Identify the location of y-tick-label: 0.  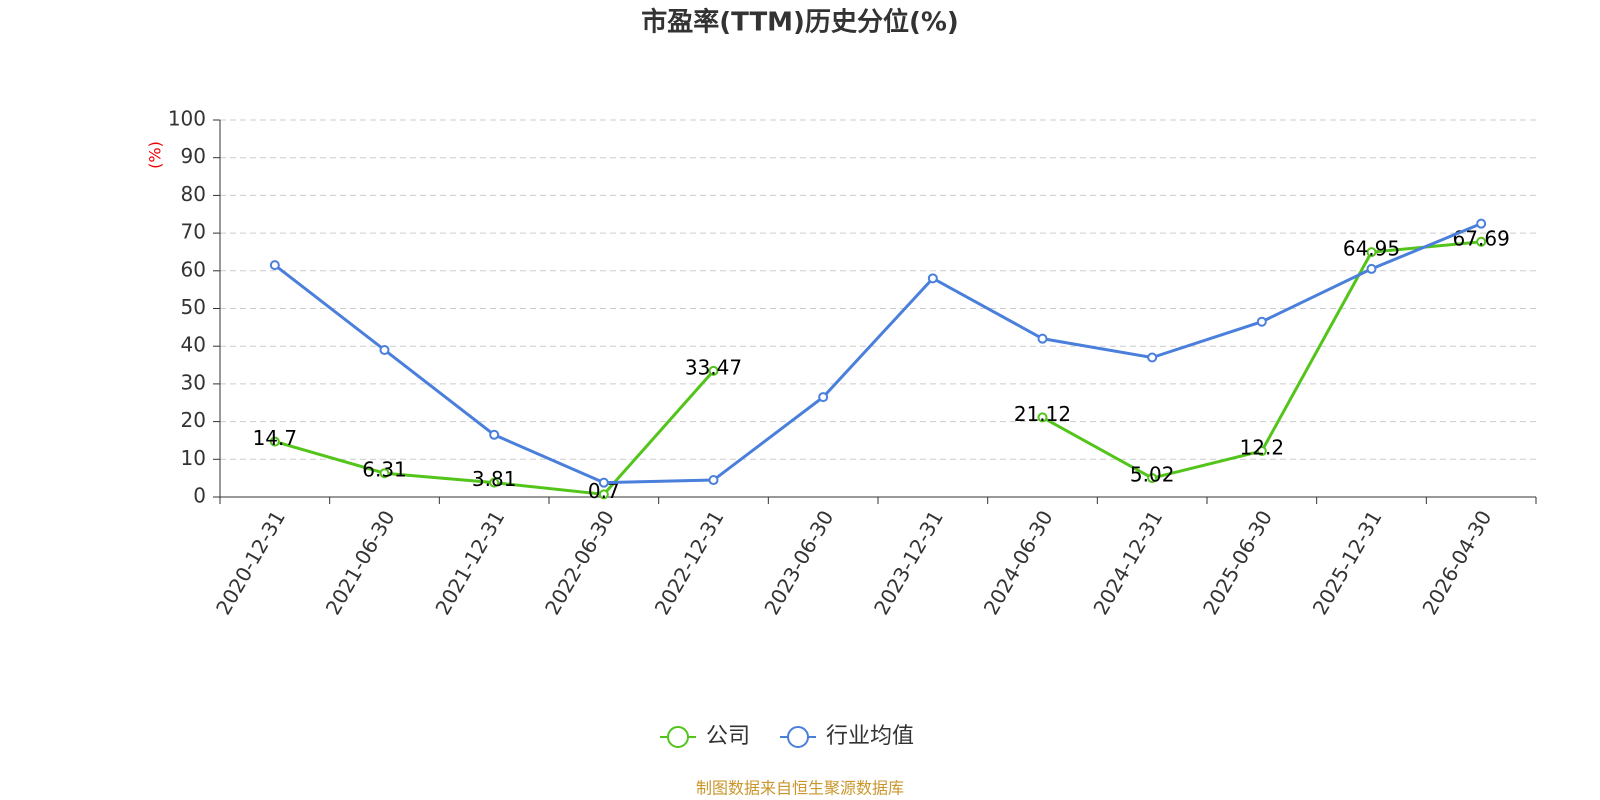
(199, 496).